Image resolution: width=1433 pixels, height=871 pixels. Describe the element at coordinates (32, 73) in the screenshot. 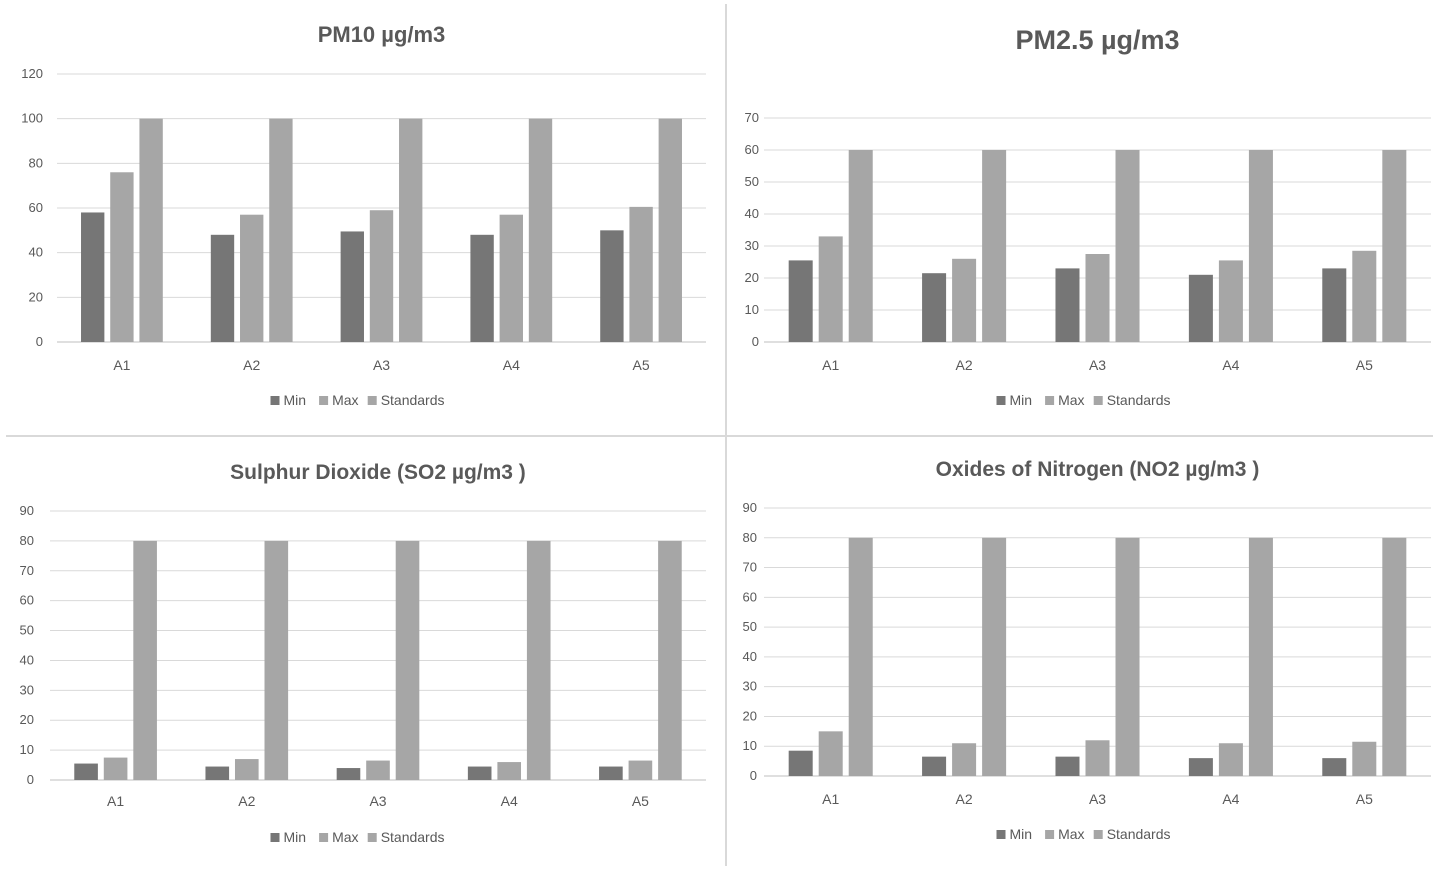

I see `y-tick-label: 120` at that location.